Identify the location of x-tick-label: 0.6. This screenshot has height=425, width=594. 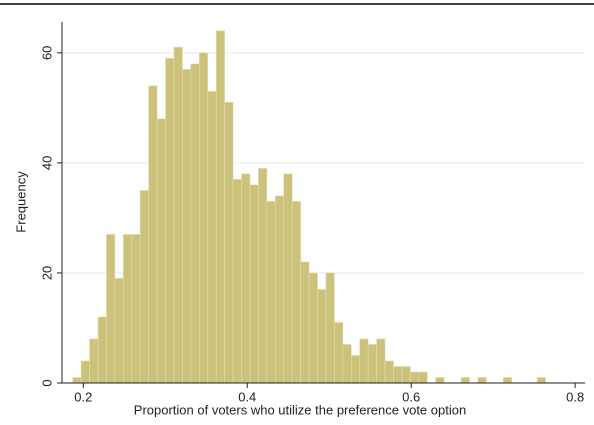
(411, 396).